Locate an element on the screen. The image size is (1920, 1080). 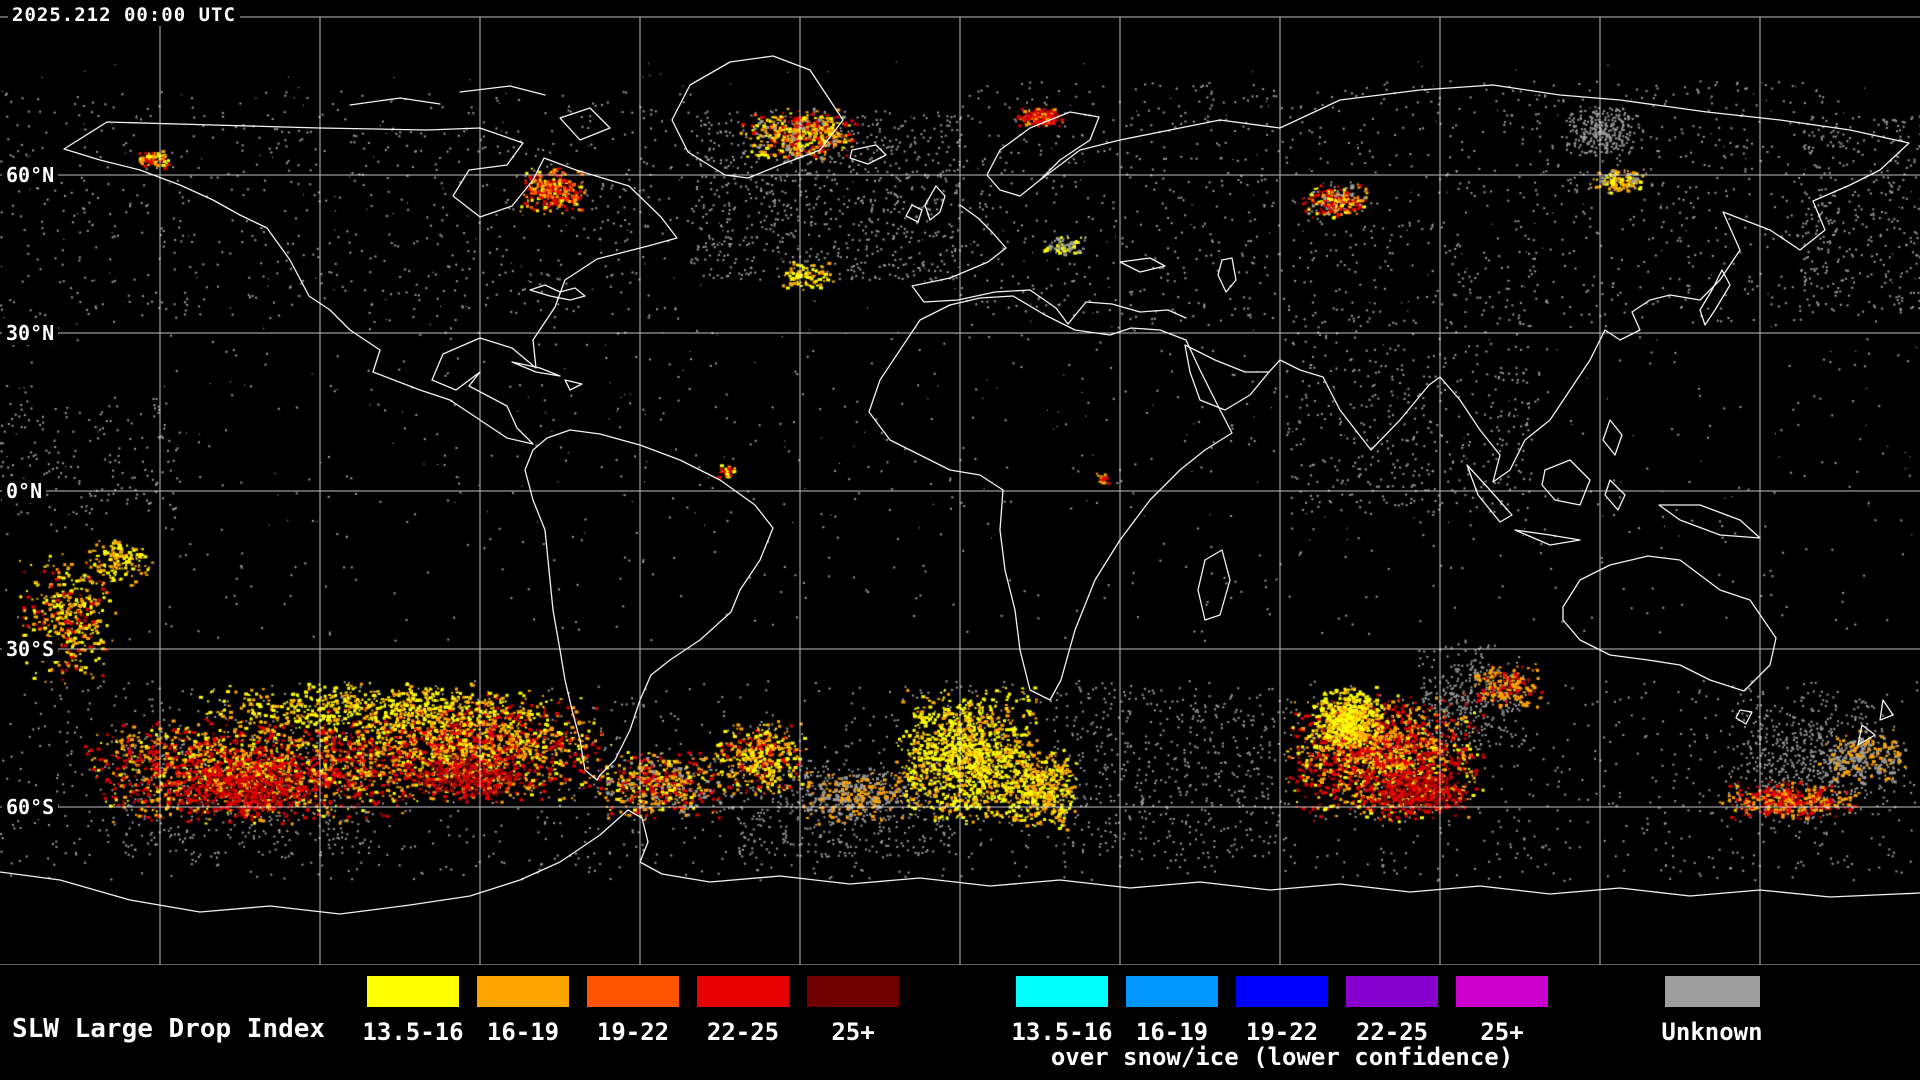
coastline-black-sea is located at coordinates (1142, 265).